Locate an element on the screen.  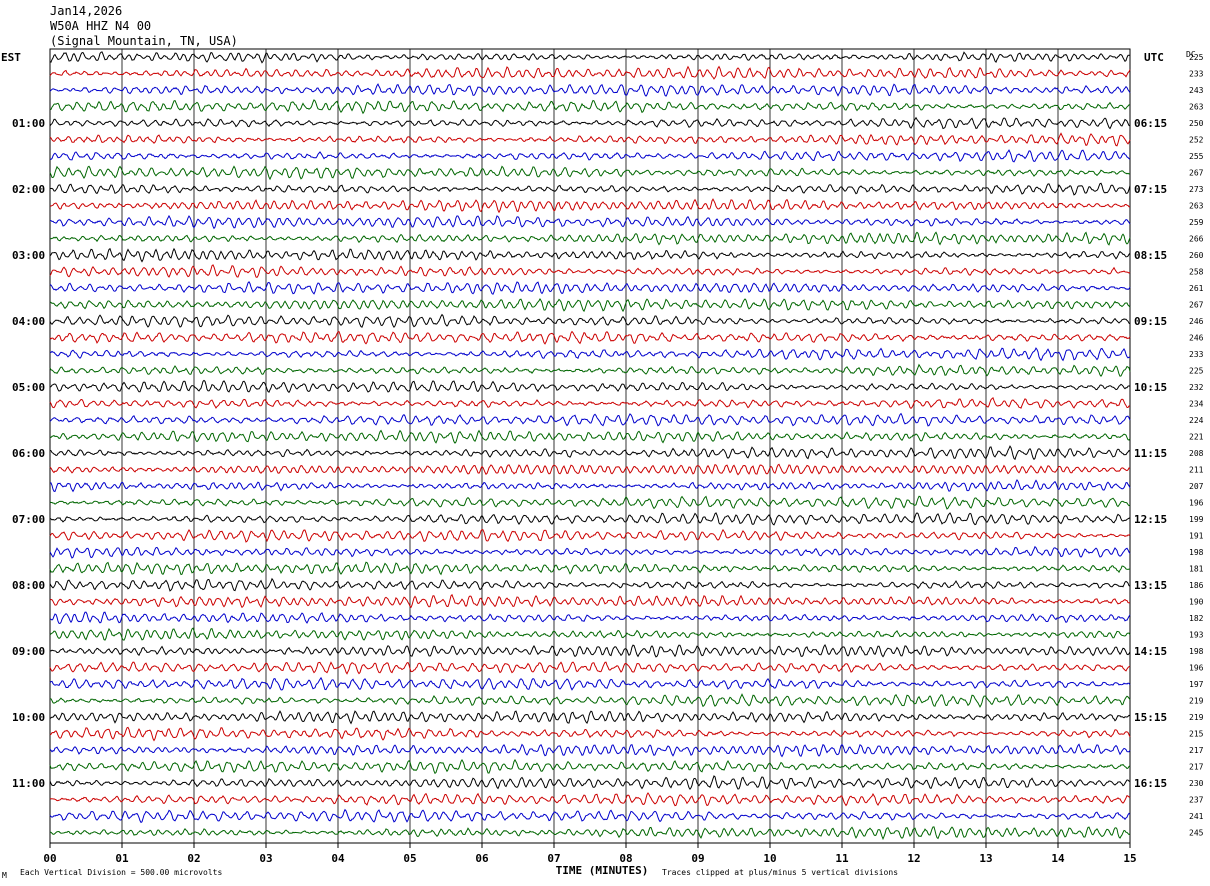
right-hour-label: 08:15 is located at coordinates (1150, 255).